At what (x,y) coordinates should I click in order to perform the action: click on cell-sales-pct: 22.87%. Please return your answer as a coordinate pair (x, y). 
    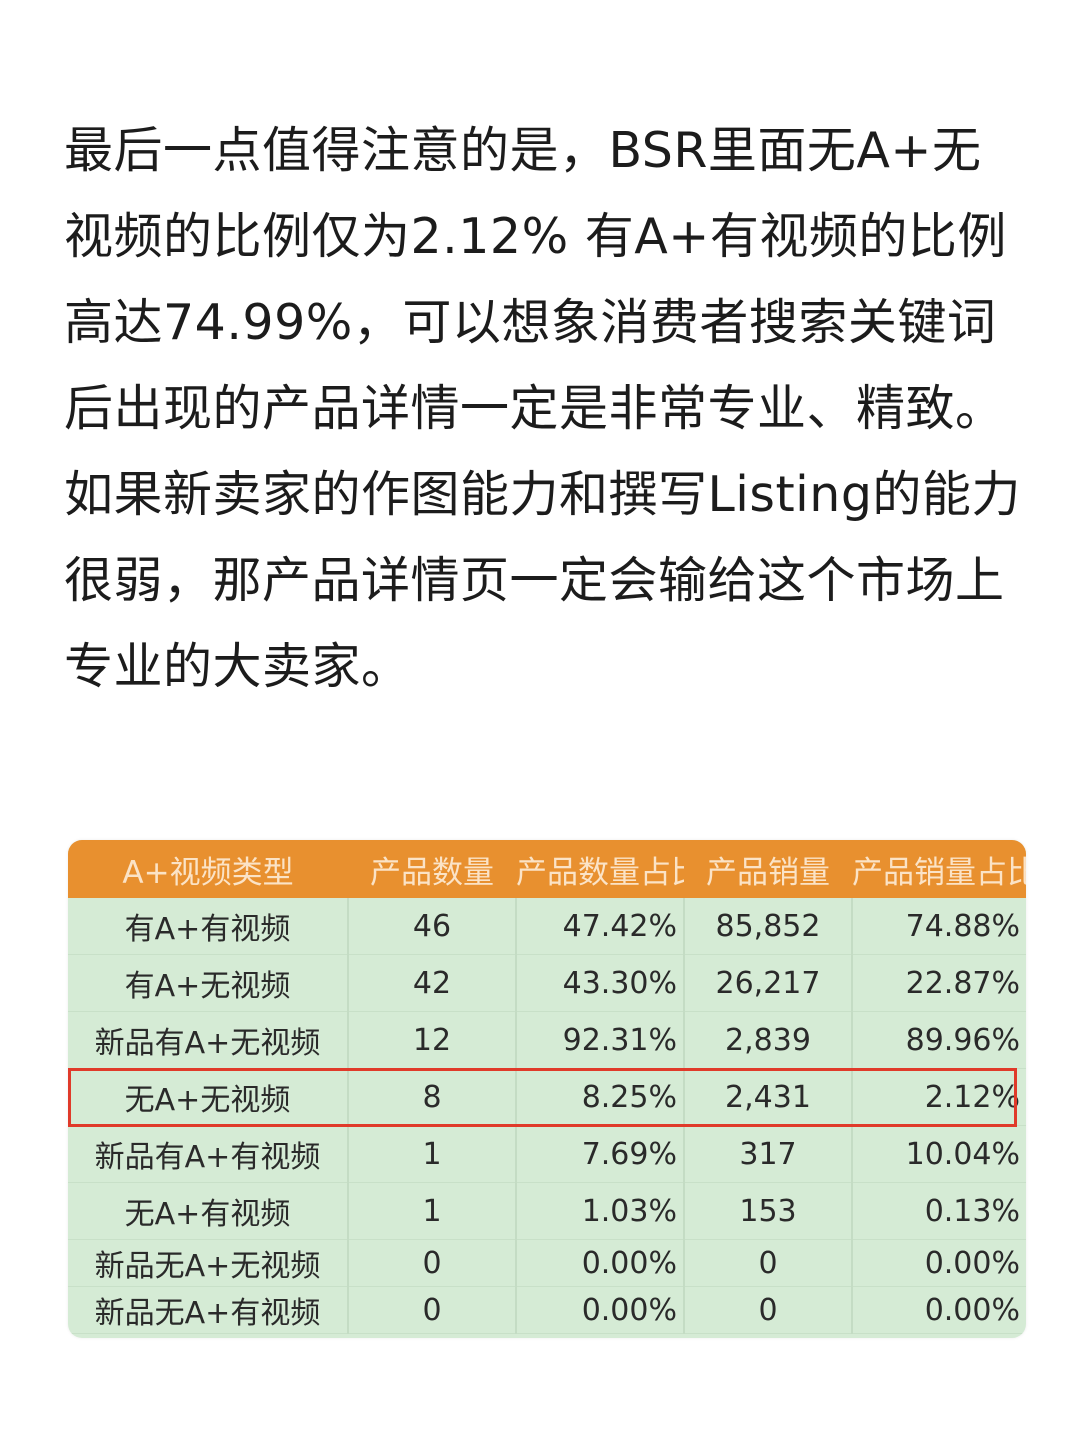
    Looking at the image, I should click on (939, 983).